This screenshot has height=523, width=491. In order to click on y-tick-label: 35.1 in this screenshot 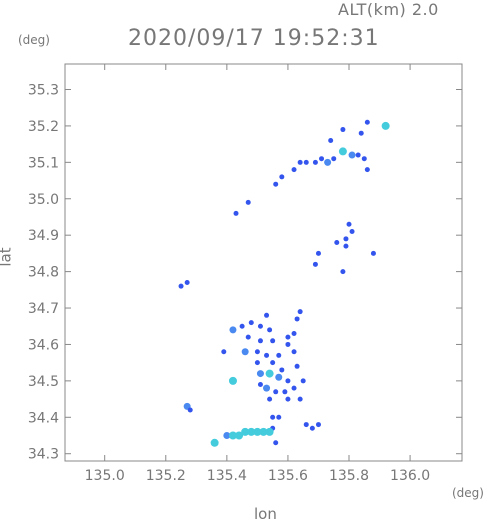, I will do `click(43, 163)`.